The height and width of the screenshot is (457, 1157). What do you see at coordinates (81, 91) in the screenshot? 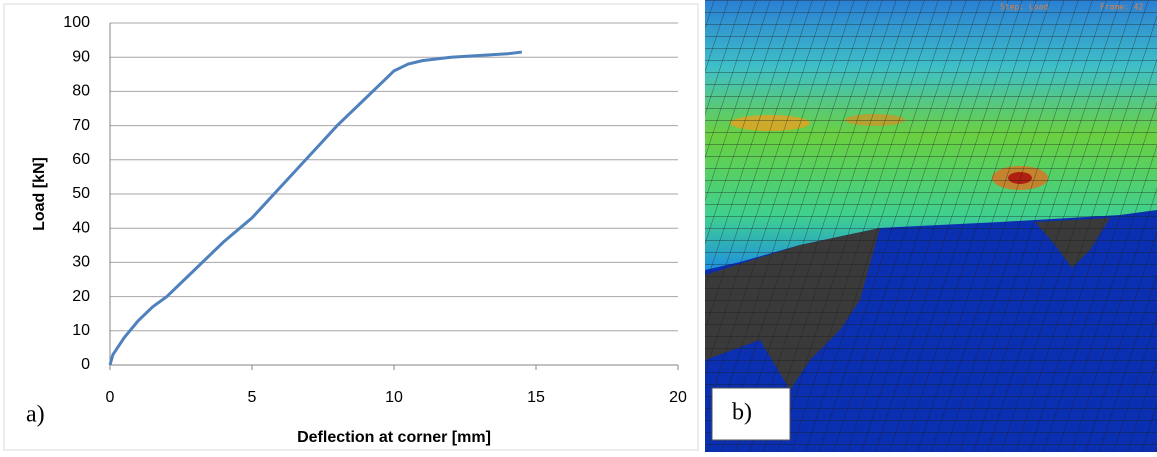
I see `y-tick-label: 80` at bounding box center [81, 91].